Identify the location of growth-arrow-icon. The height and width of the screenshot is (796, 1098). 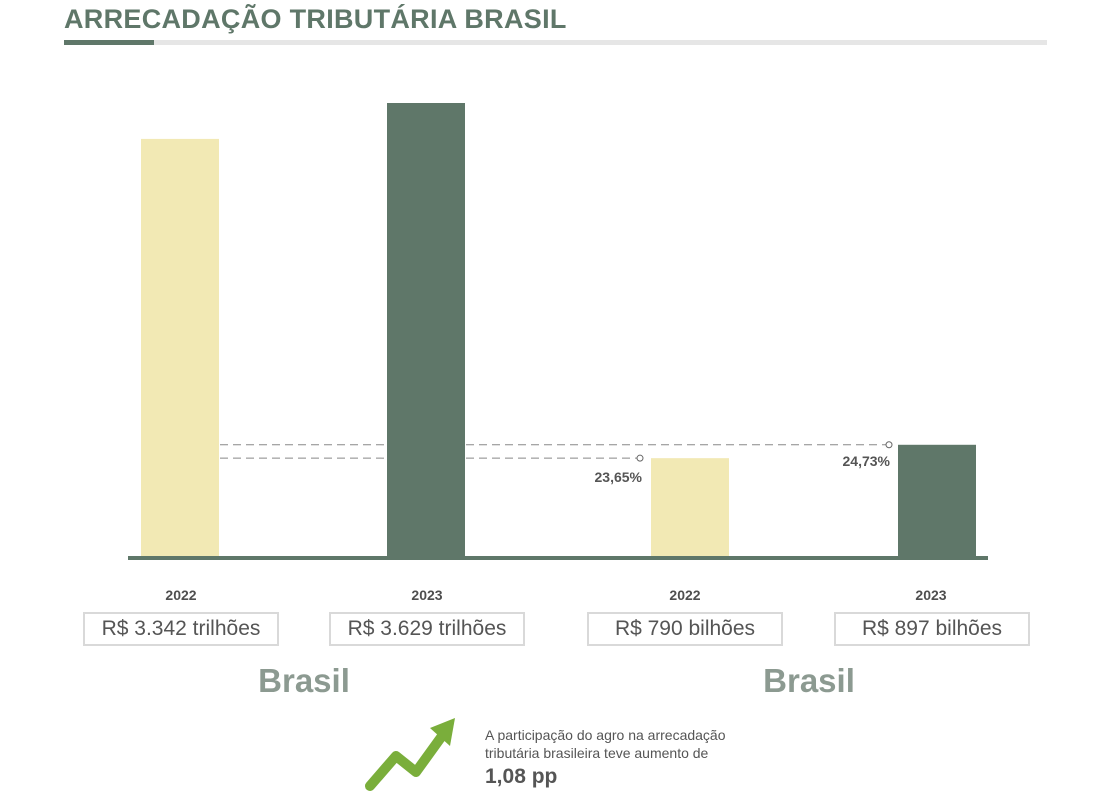
(410, 754).